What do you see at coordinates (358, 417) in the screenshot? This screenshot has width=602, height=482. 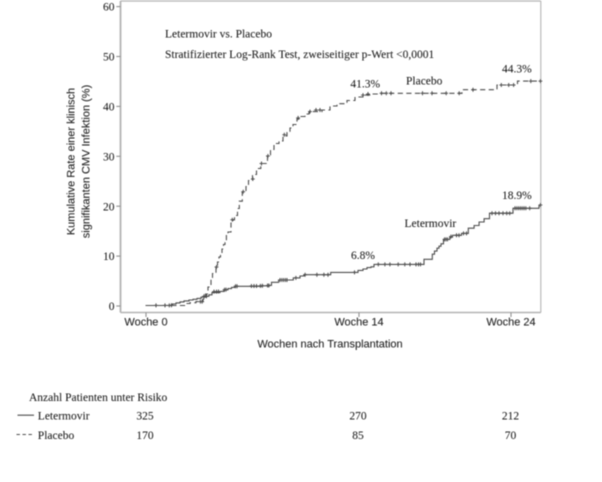 I see `svg-text: 270` at bounding box center [358, 417].